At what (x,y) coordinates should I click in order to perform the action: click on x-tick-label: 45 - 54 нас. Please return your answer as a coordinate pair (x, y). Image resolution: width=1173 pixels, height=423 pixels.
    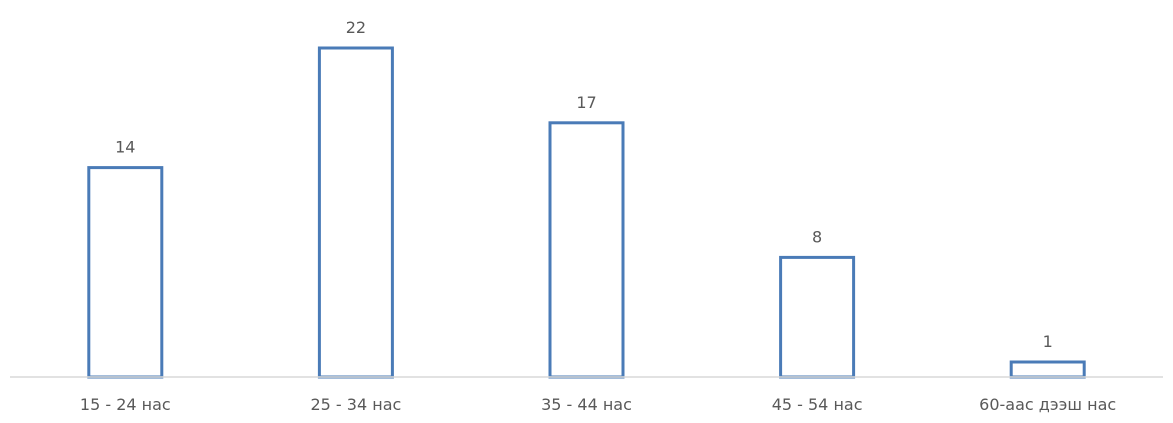
    Looking at the image, I should click on (817, 404).